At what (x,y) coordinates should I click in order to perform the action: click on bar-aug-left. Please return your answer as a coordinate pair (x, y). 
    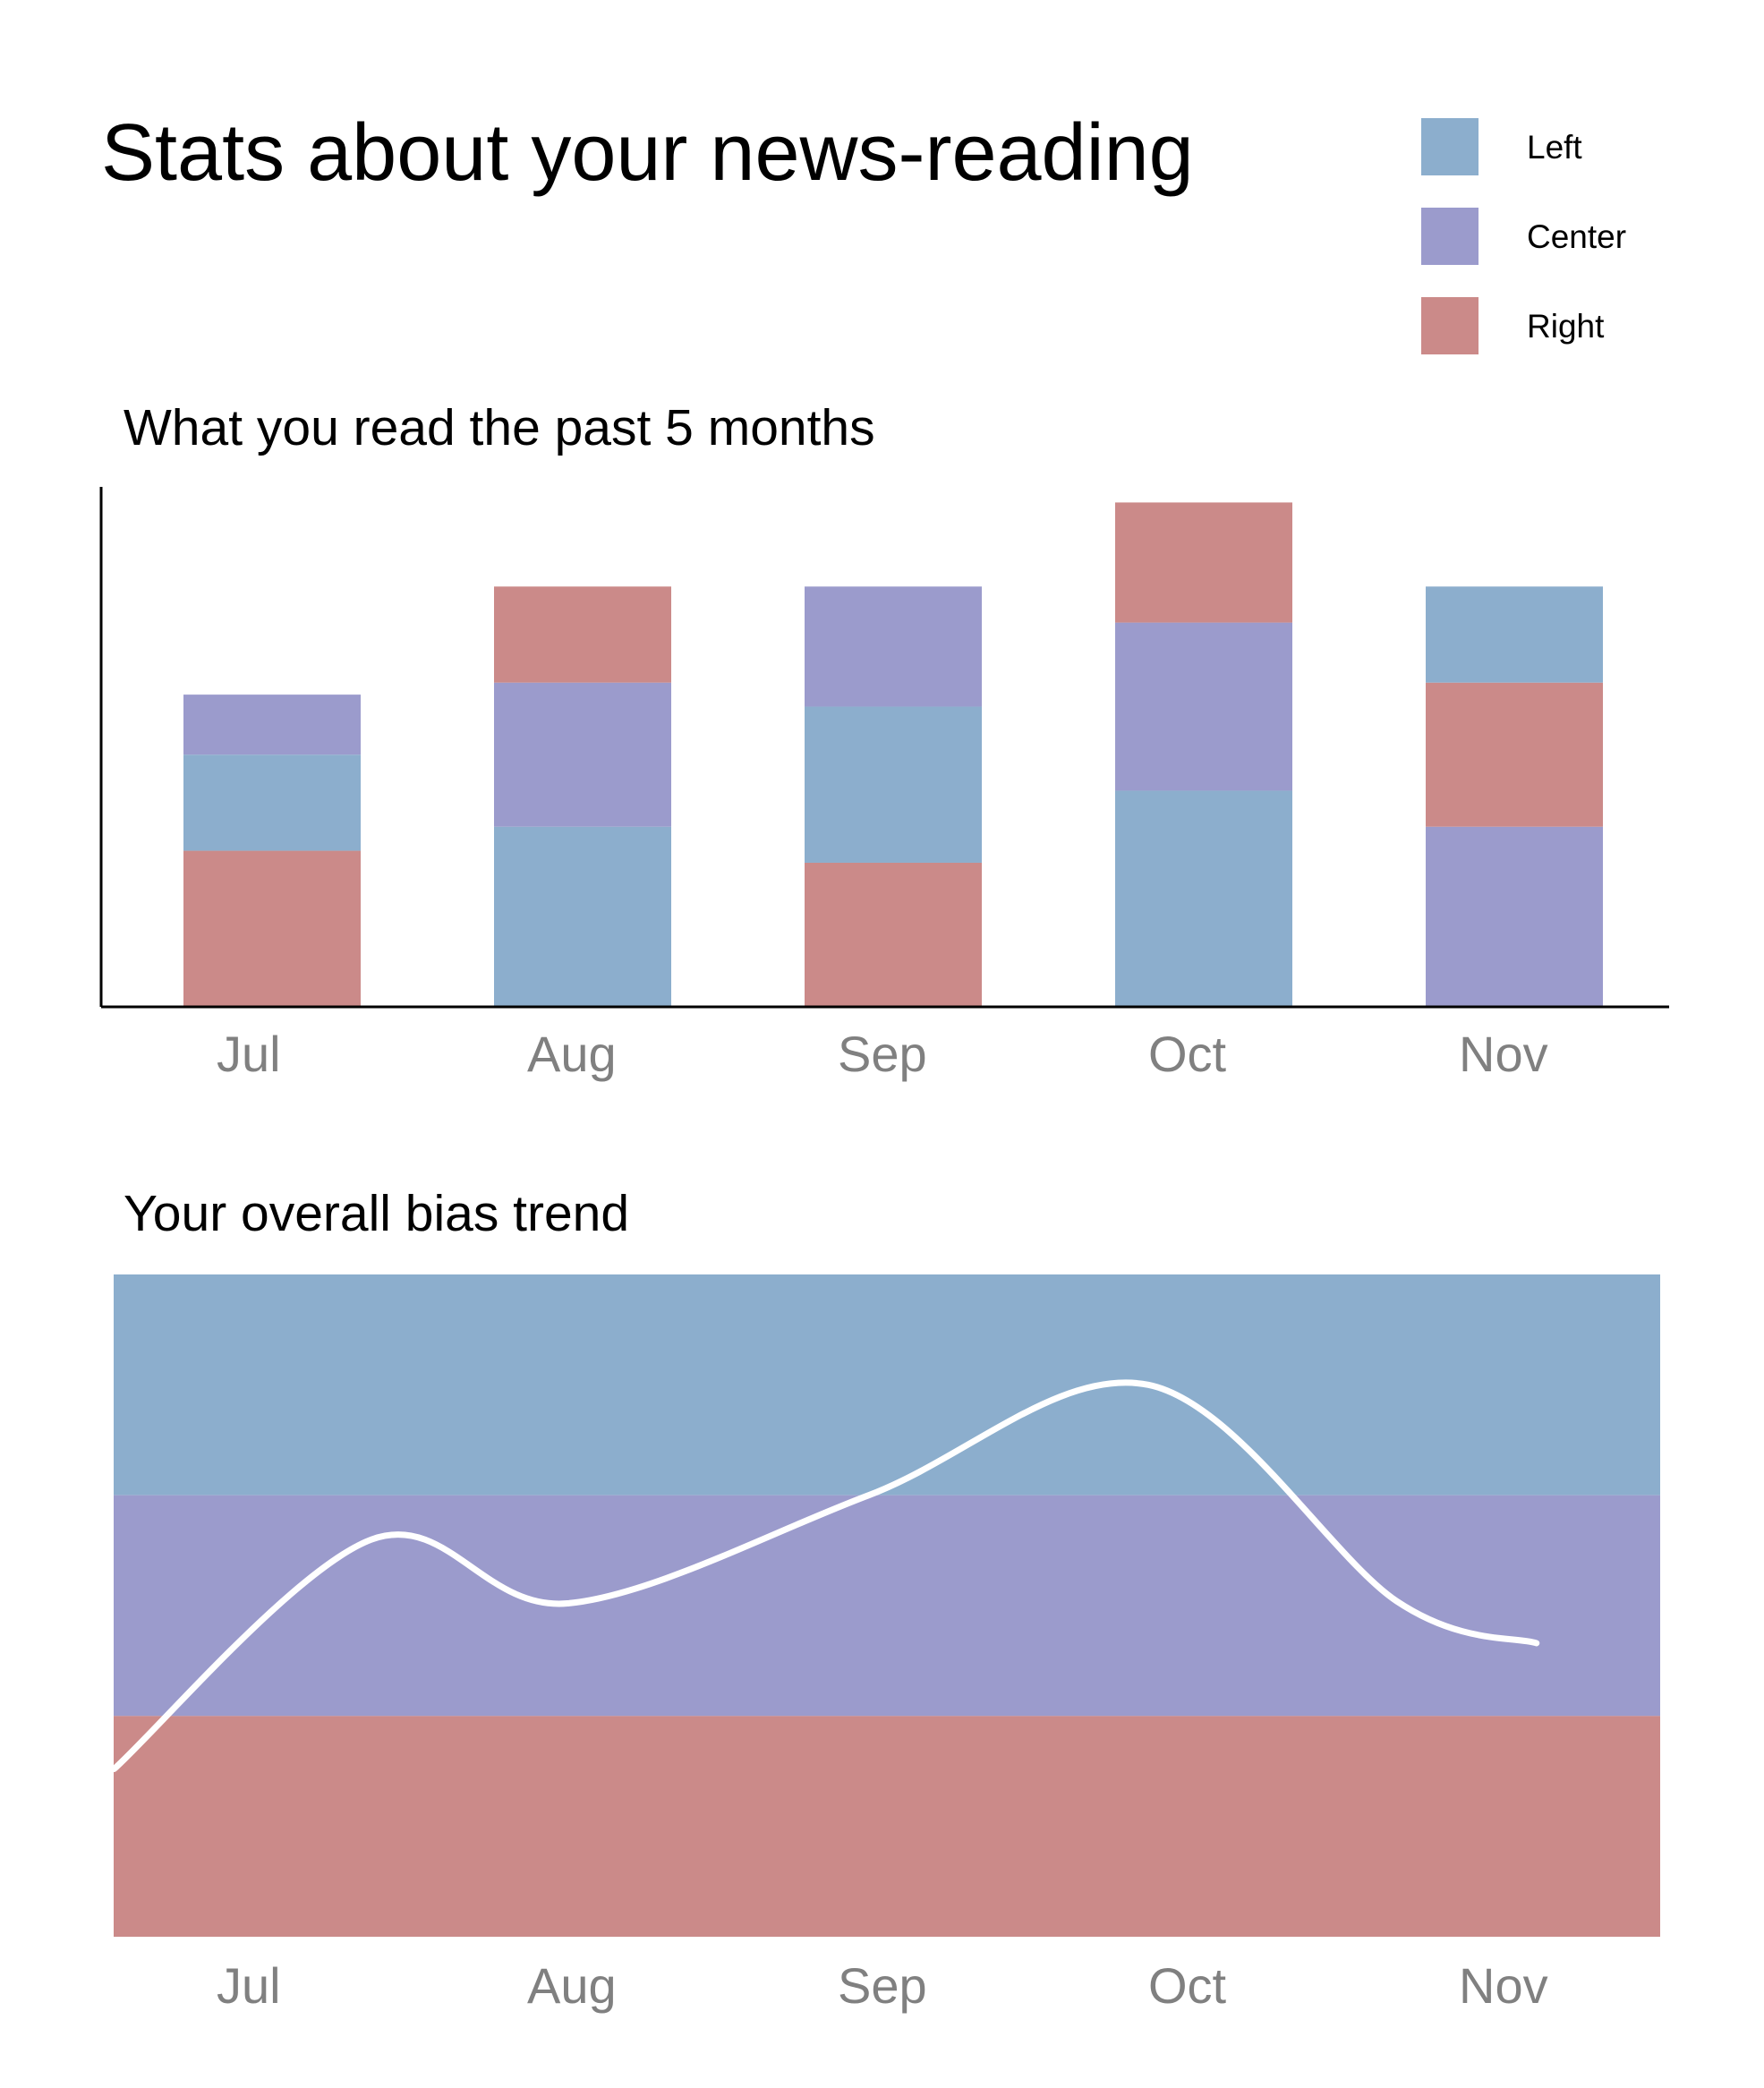
    Looking at the image, I should click on (582, 916).